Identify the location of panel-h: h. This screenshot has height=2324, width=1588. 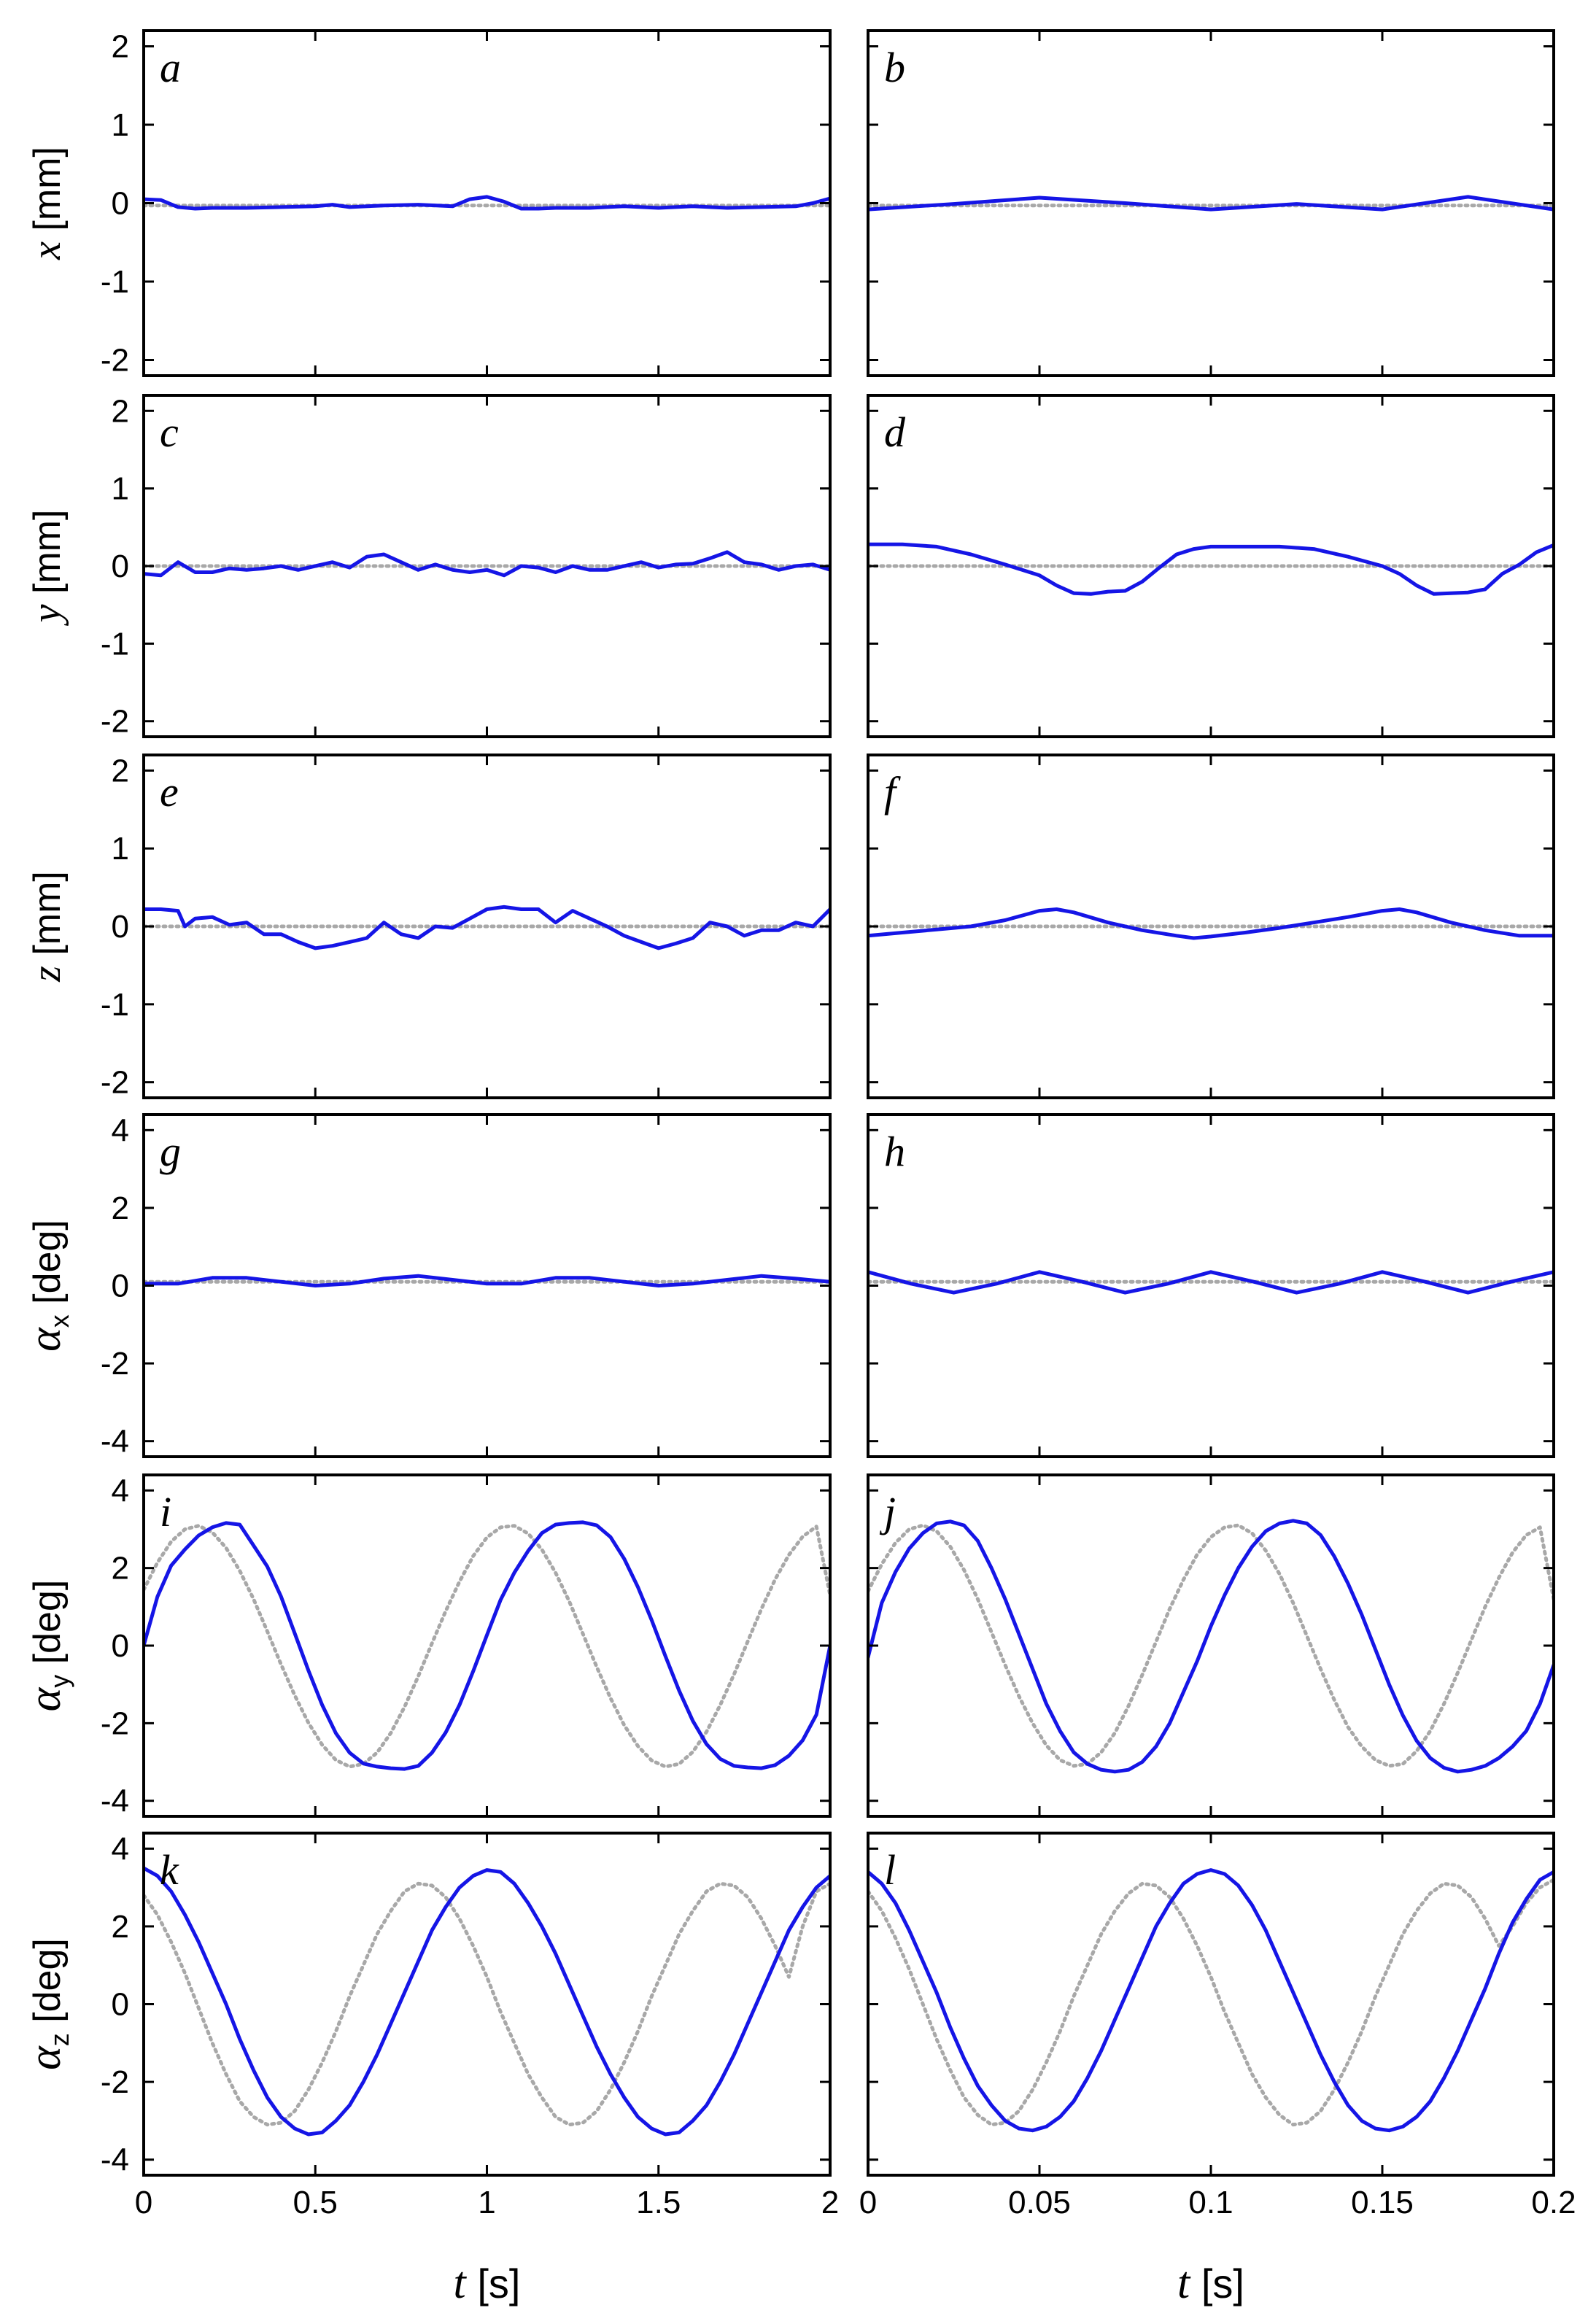
(1211, 1285).